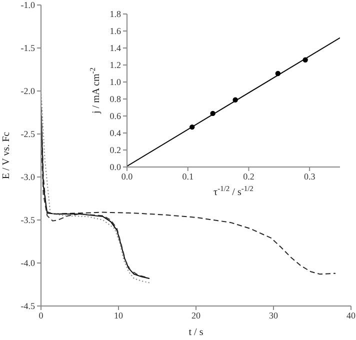 Image resolution: width=356 pixels, height=340 pixels. What do you see at coordinates (28, 134) in the screenshot?
I see `y-tick-label: -2.5` at bounding box center [28, 134].